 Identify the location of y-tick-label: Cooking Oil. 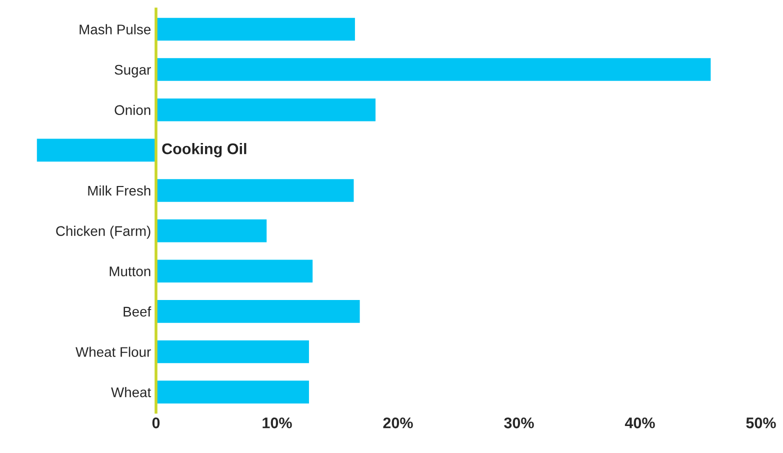
(204, 150).